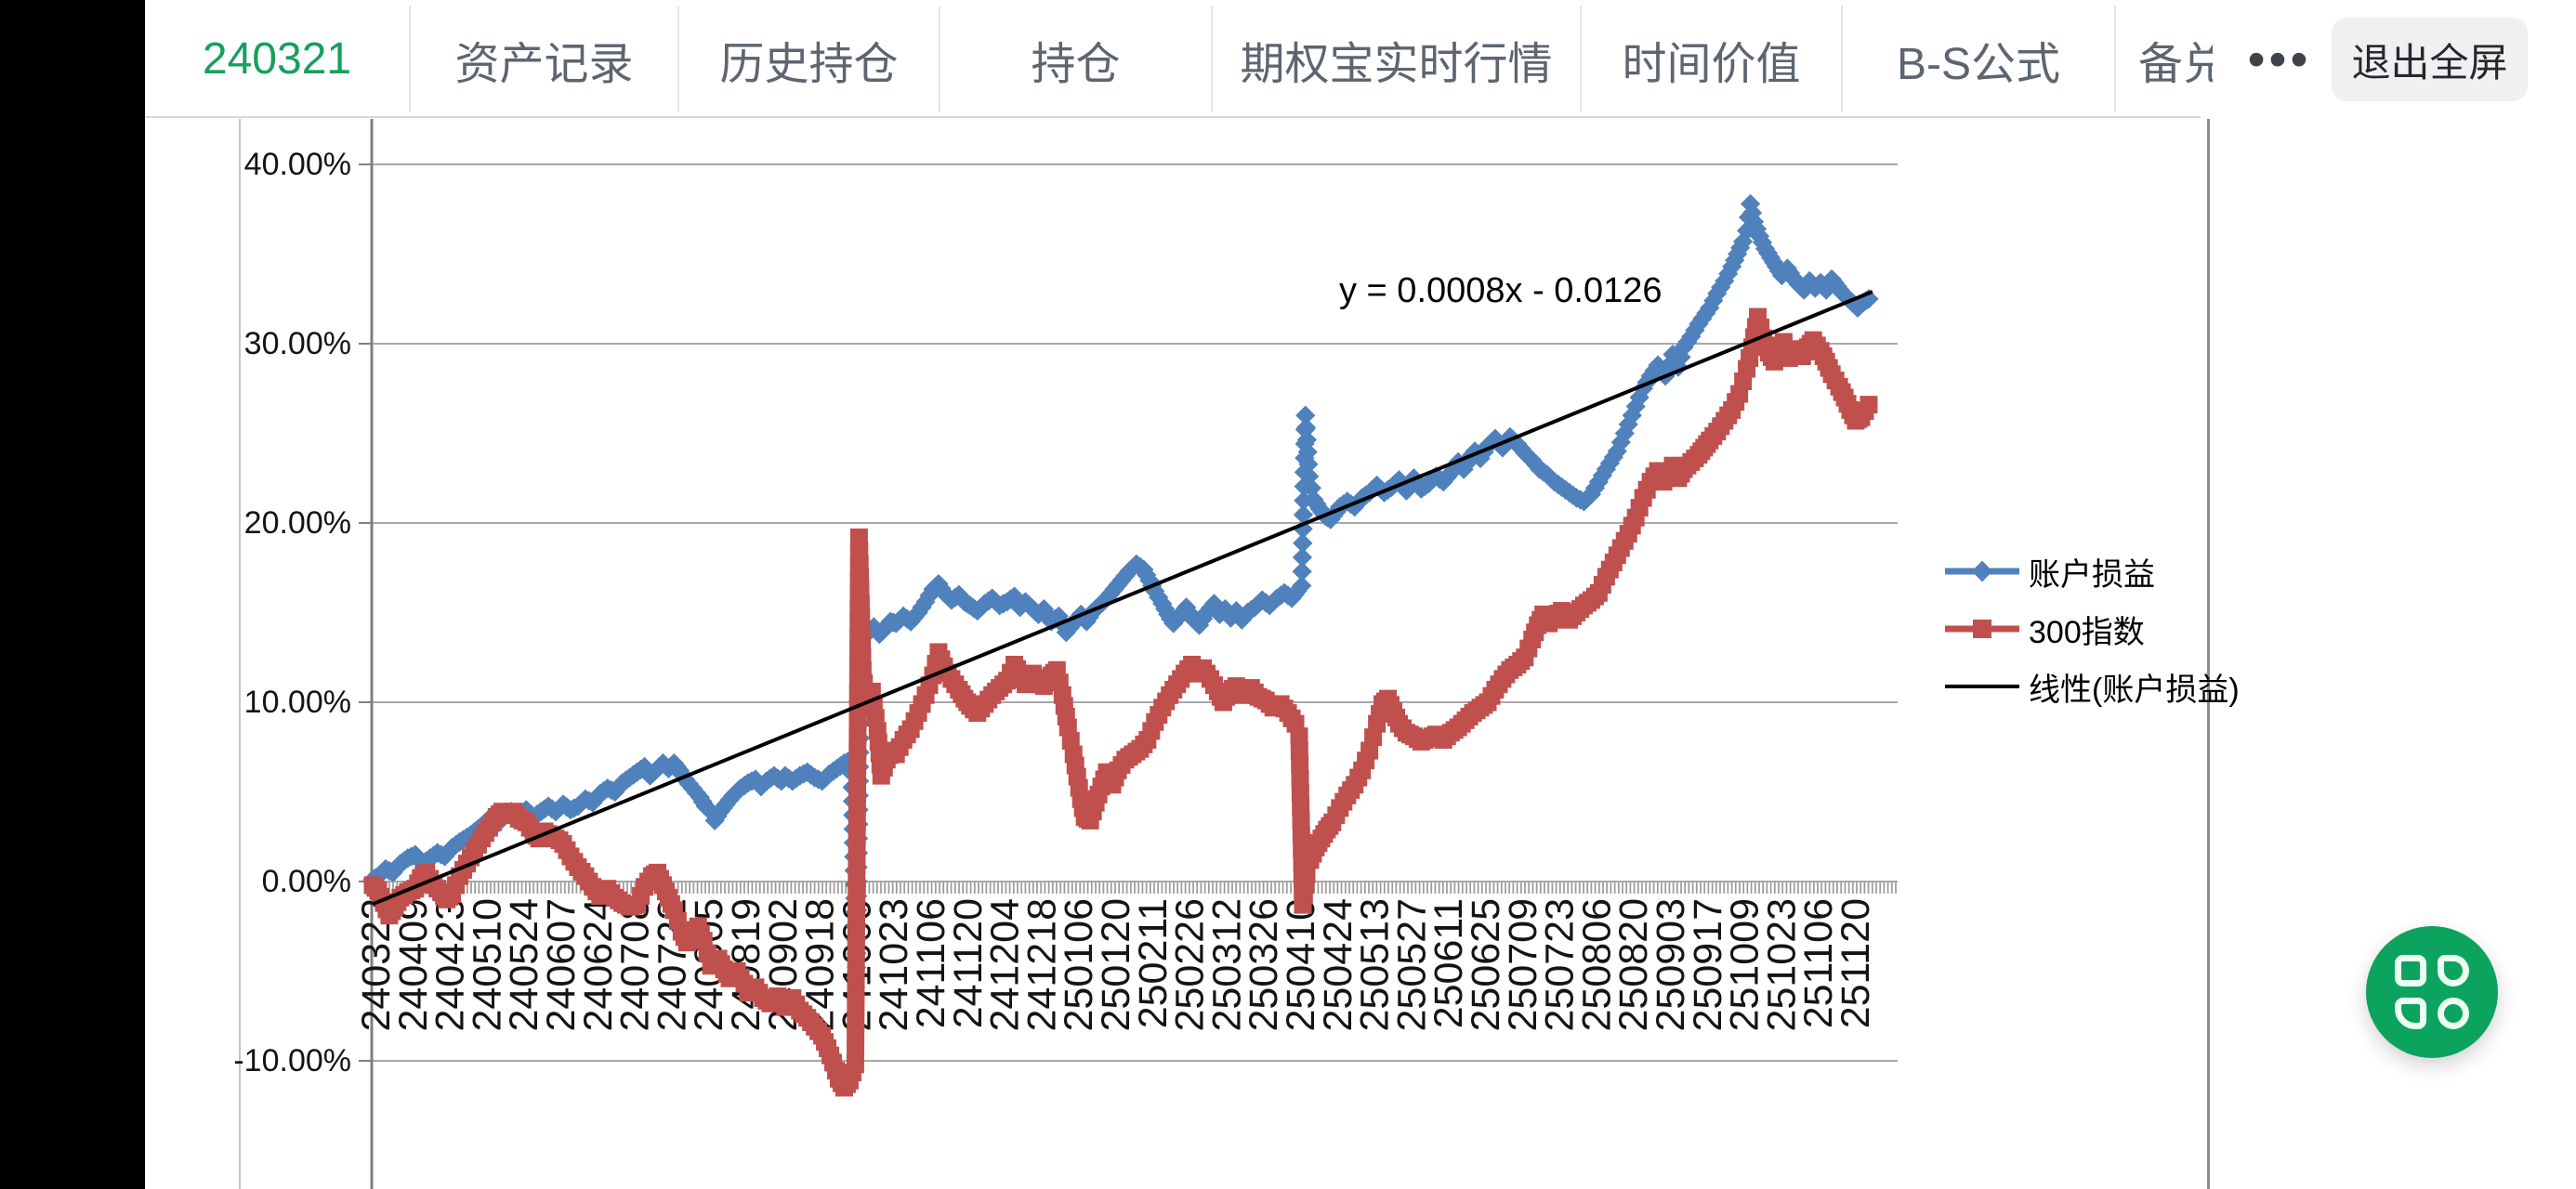  I want to click on legend-label: 线性(账户损益), so click(2134, 690).